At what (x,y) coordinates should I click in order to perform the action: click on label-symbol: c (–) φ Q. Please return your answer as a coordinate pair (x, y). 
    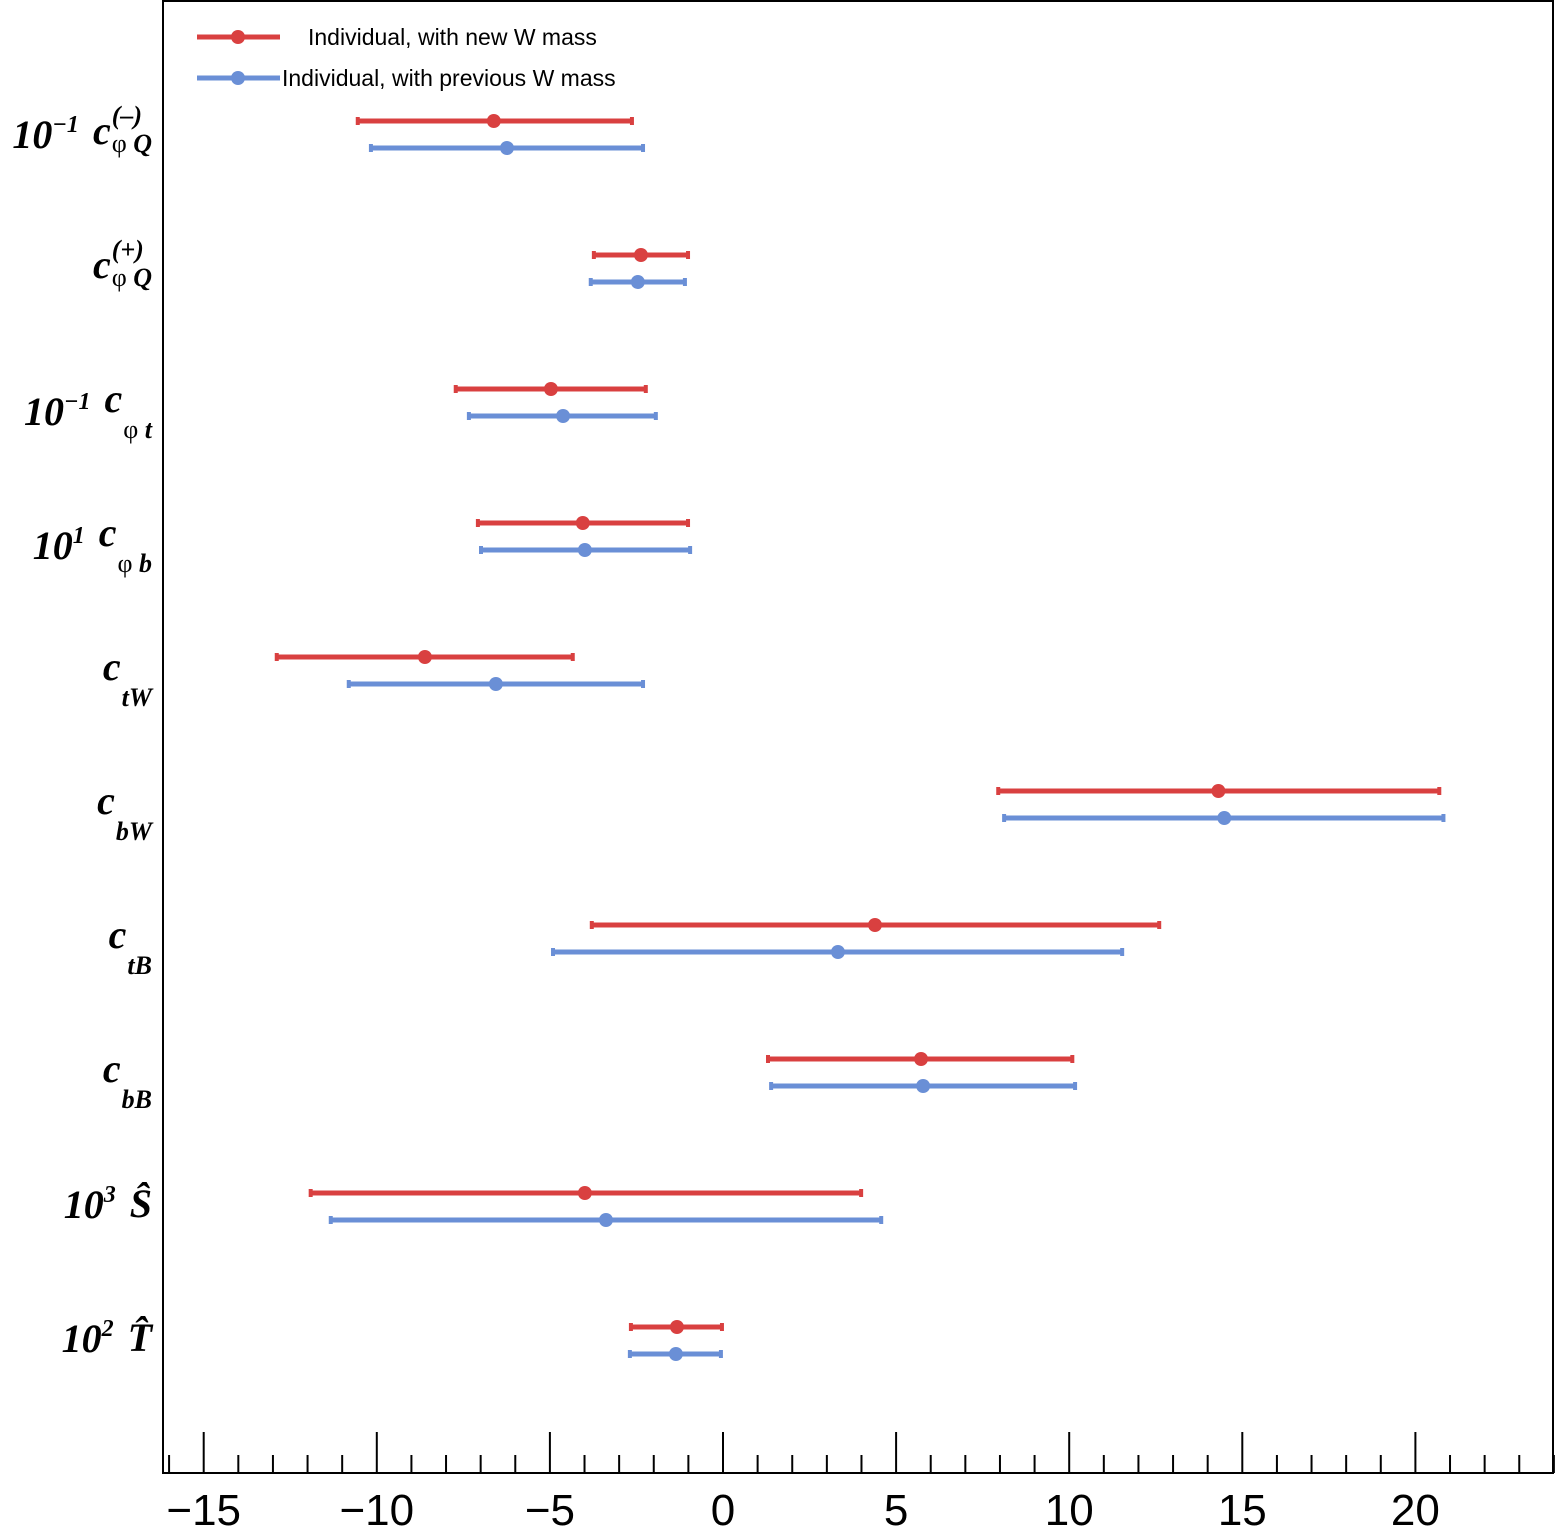
    Looking at the image, I should click on (122, 130).